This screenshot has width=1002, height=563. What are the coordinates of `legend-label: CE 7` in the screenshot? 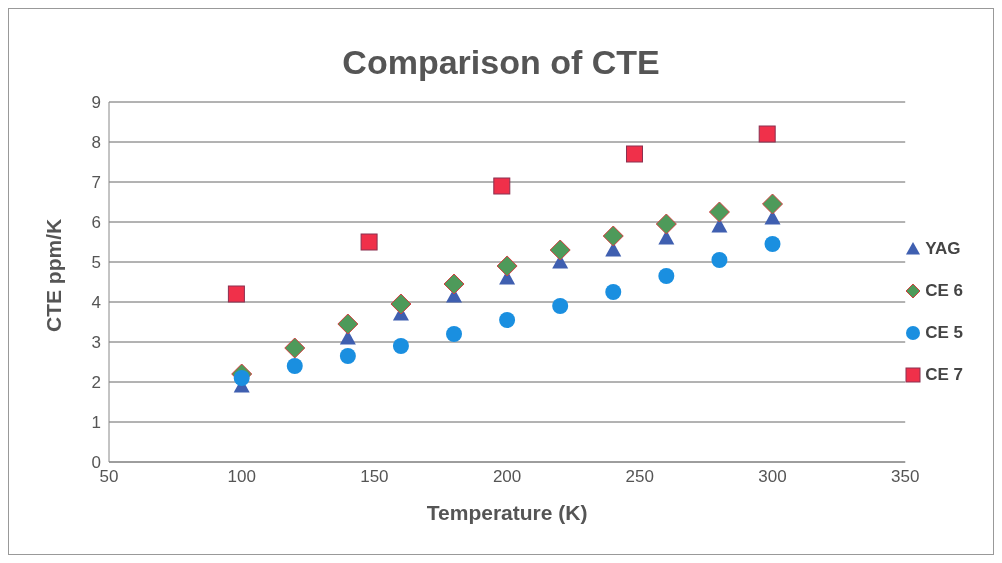 It's located at (944, 375).